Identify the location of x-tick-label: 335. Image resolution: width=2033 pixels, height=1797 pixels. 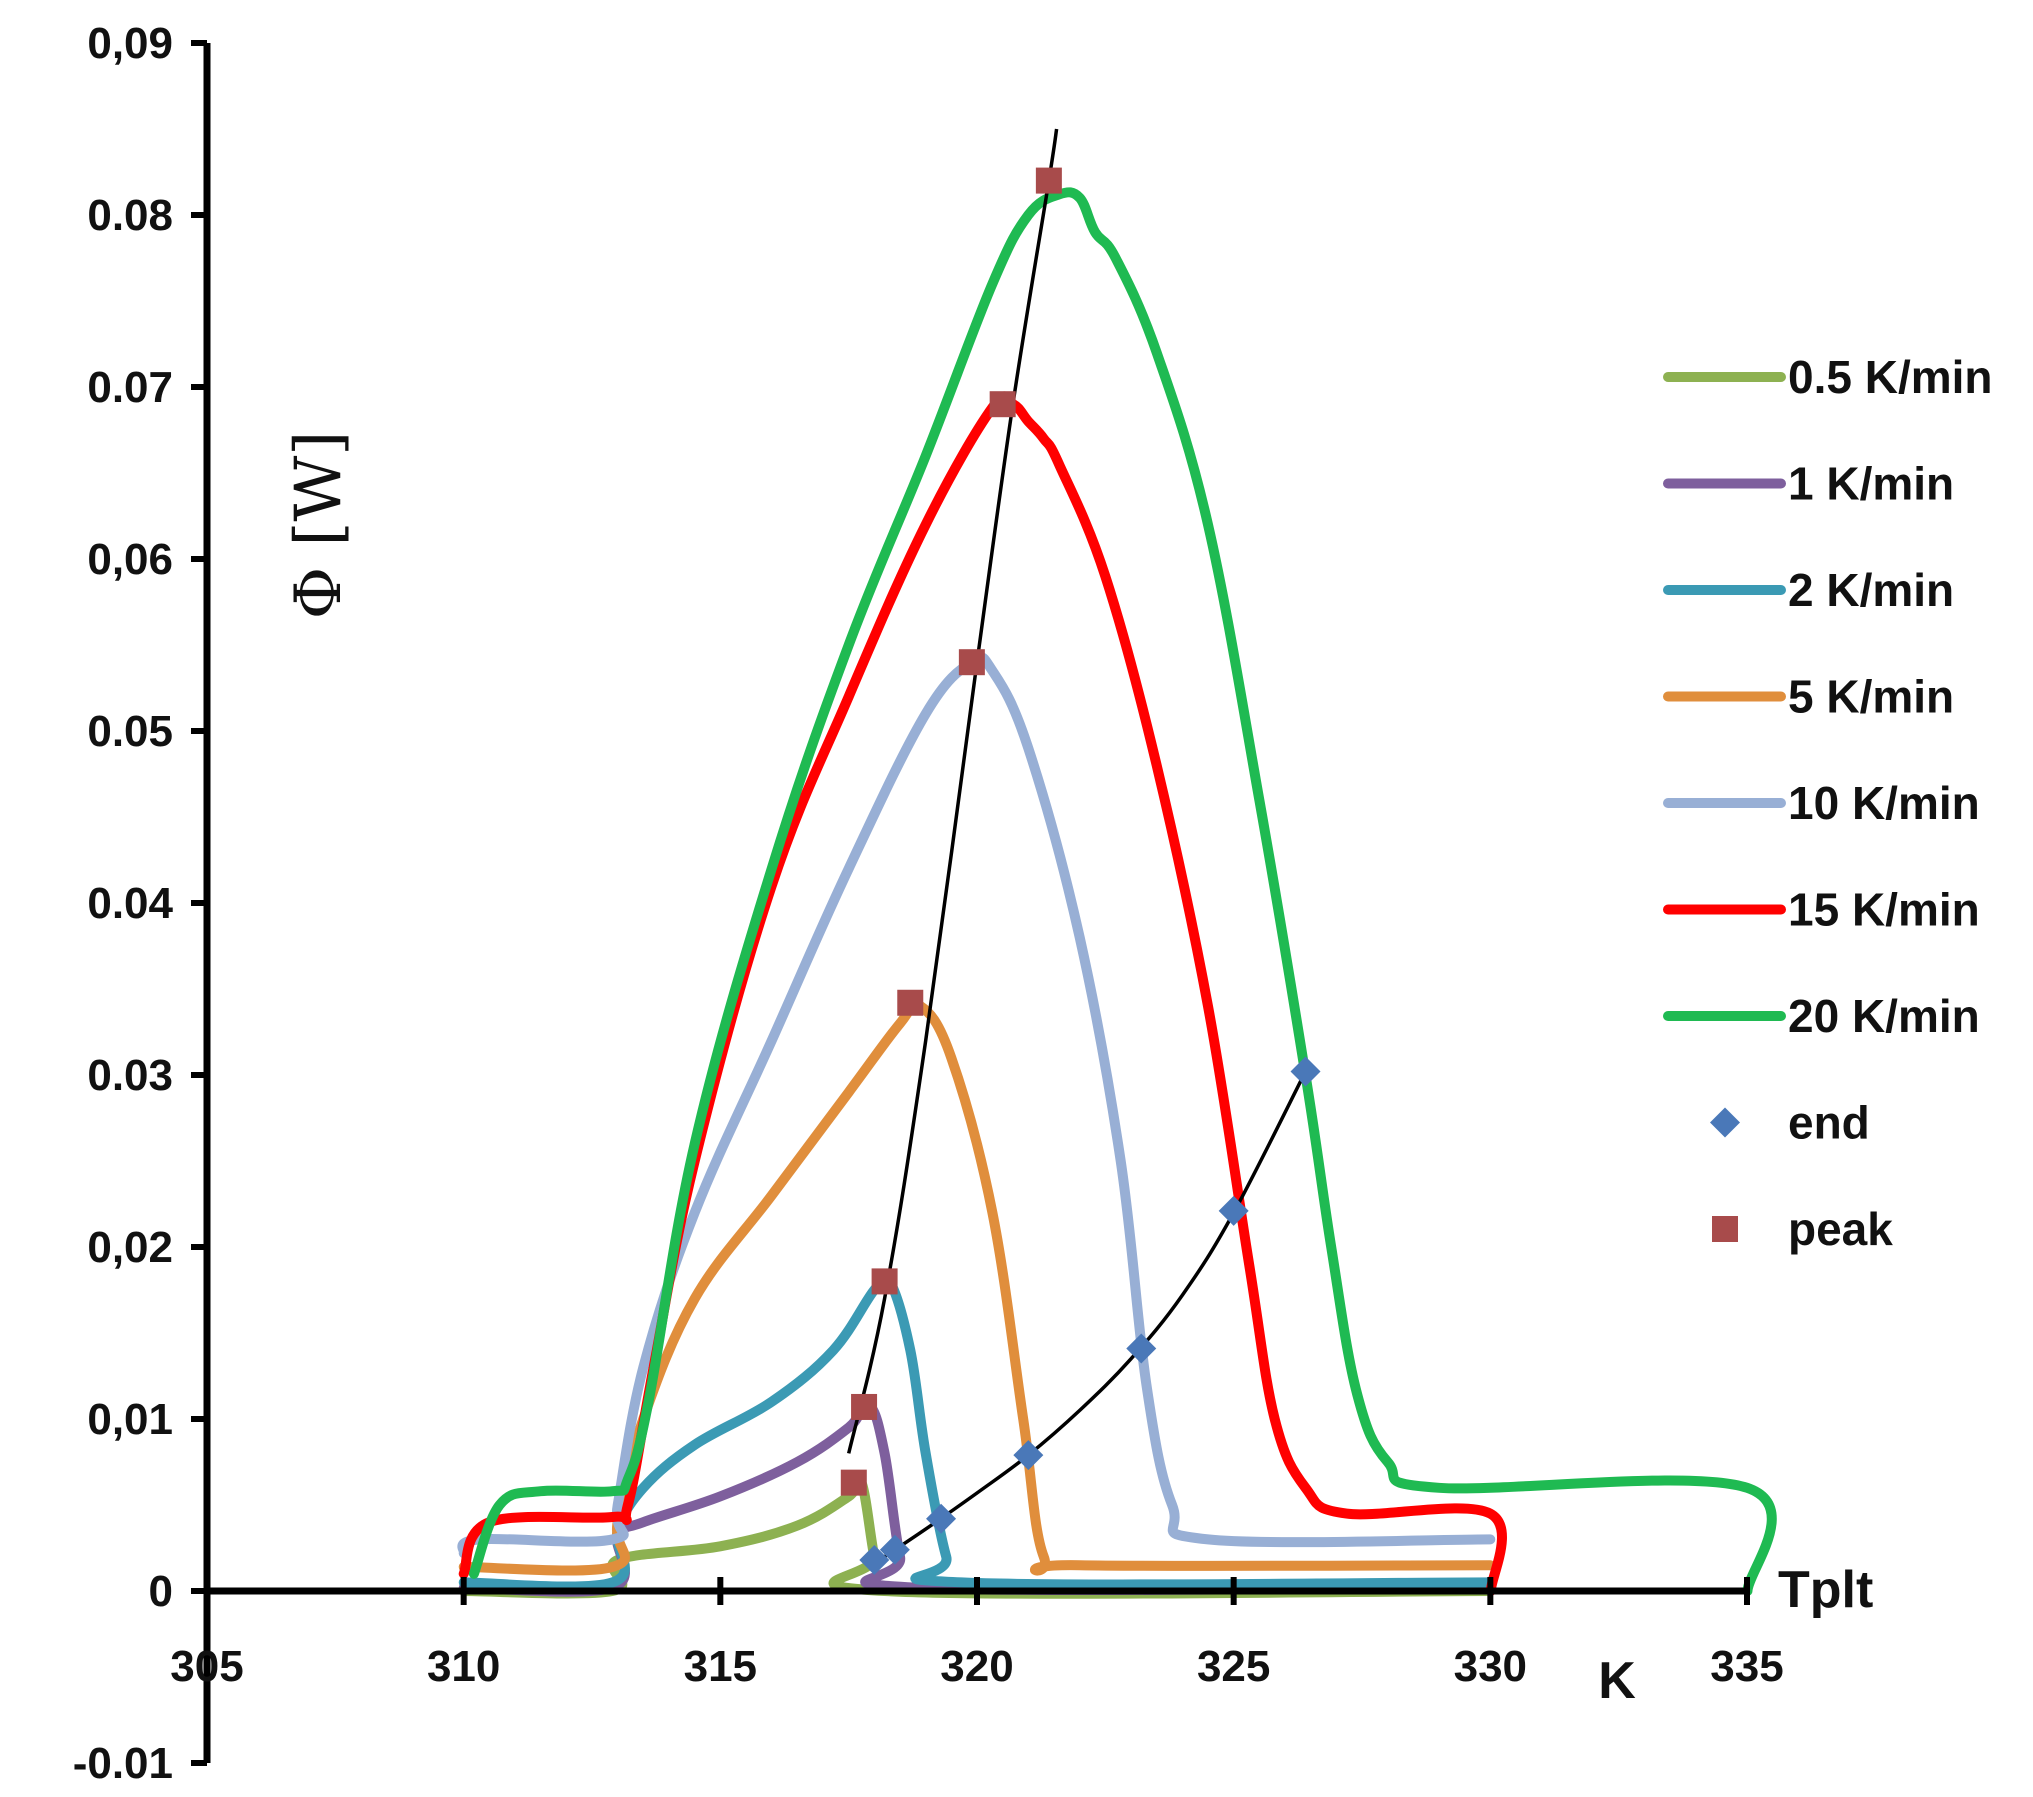
(1746, 1666).